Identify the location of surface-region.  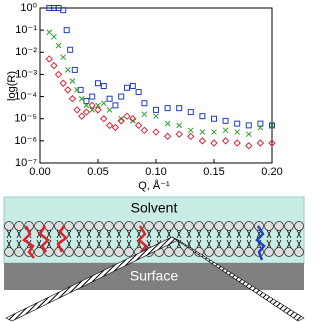
(154, 276).